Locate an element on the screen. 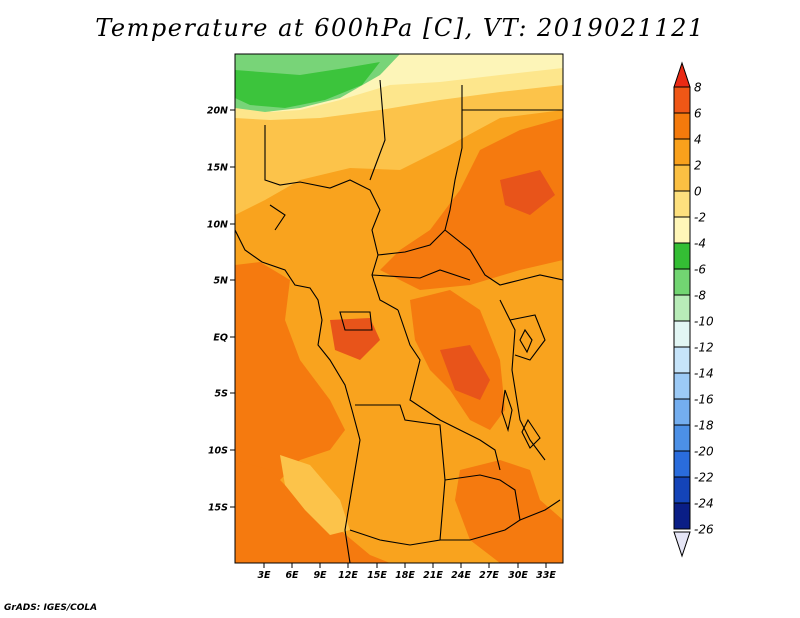  colorbar-label: -6 is located at coordinates (700, 270).